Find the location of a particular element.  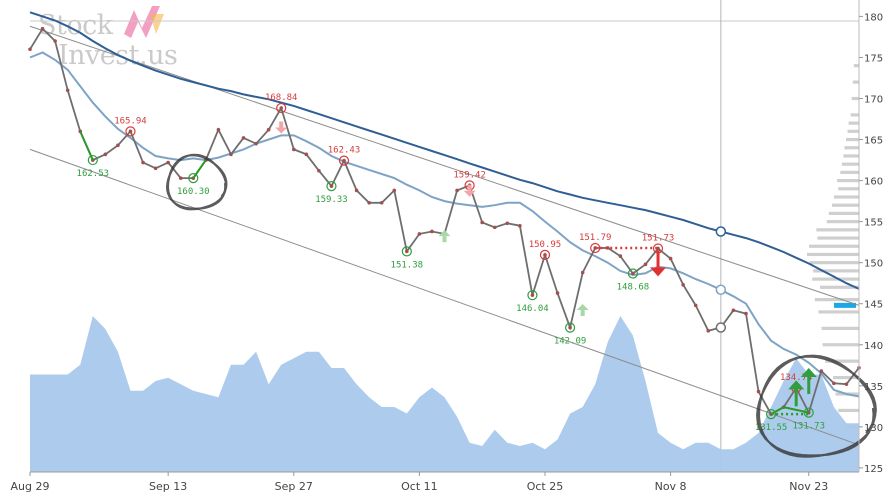

top-pivot-label: 150.95 is located at coordinates (545, 245).